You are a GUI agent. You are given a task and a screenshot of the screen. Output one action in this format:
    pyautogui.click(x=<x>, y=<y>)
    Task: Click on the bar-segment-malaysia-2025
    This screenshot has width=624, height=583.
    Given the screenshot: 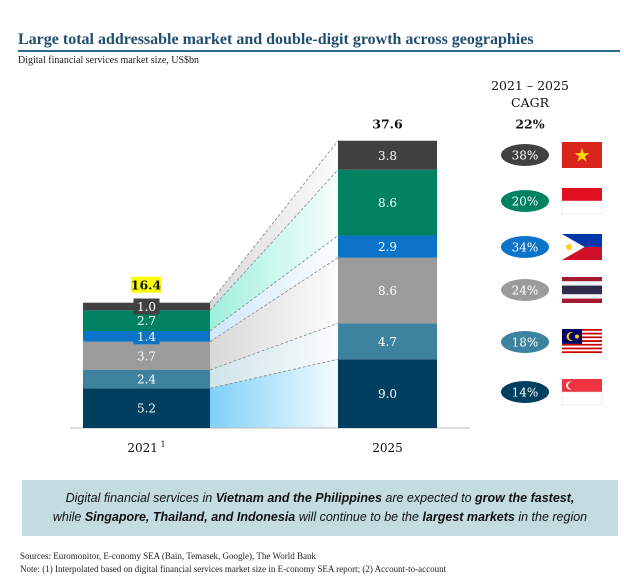 What is the action you would take?
    pyautogui.click(x=387, y=341)
    